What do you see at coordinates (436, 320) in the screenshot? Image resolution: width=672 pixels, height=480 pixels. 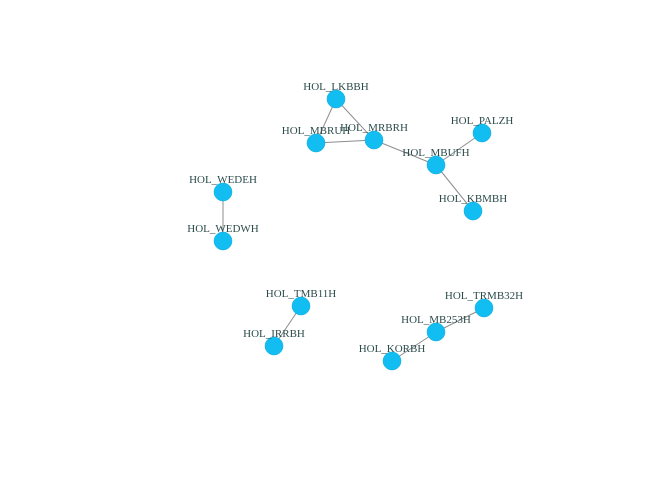 I see `node-label-hol-mb253h: HOL_MB253H` at bounding box center [436, 320].